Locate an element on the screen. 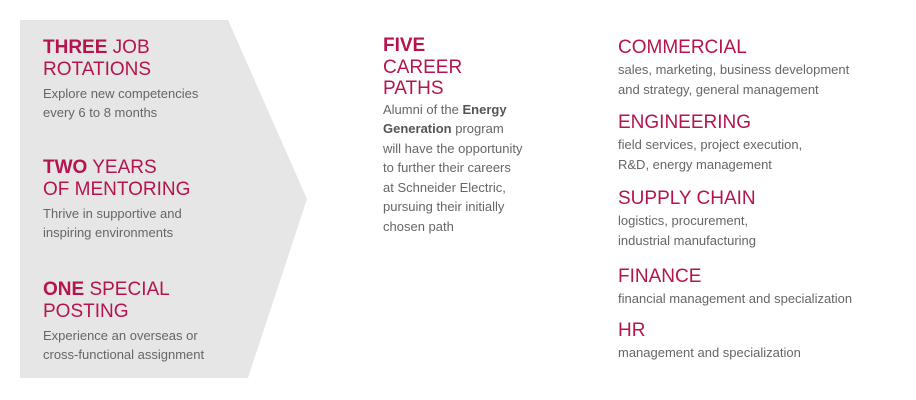 The height and width of the screenshot is (400, 916). desc-text: Alumni of the is located at coordinates (423, 109).